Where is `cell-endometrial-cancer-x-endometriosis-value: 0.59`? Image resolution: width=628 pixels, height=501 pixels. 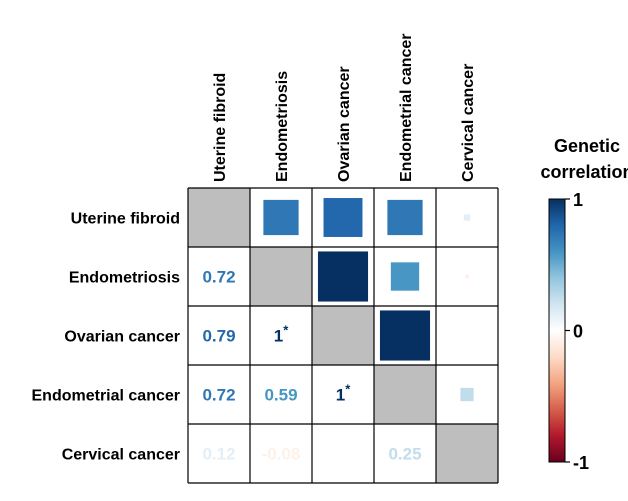
cell-endometrial-cancer-x-endometriosis-value: 0.59 is located at coordinates (280, 395).